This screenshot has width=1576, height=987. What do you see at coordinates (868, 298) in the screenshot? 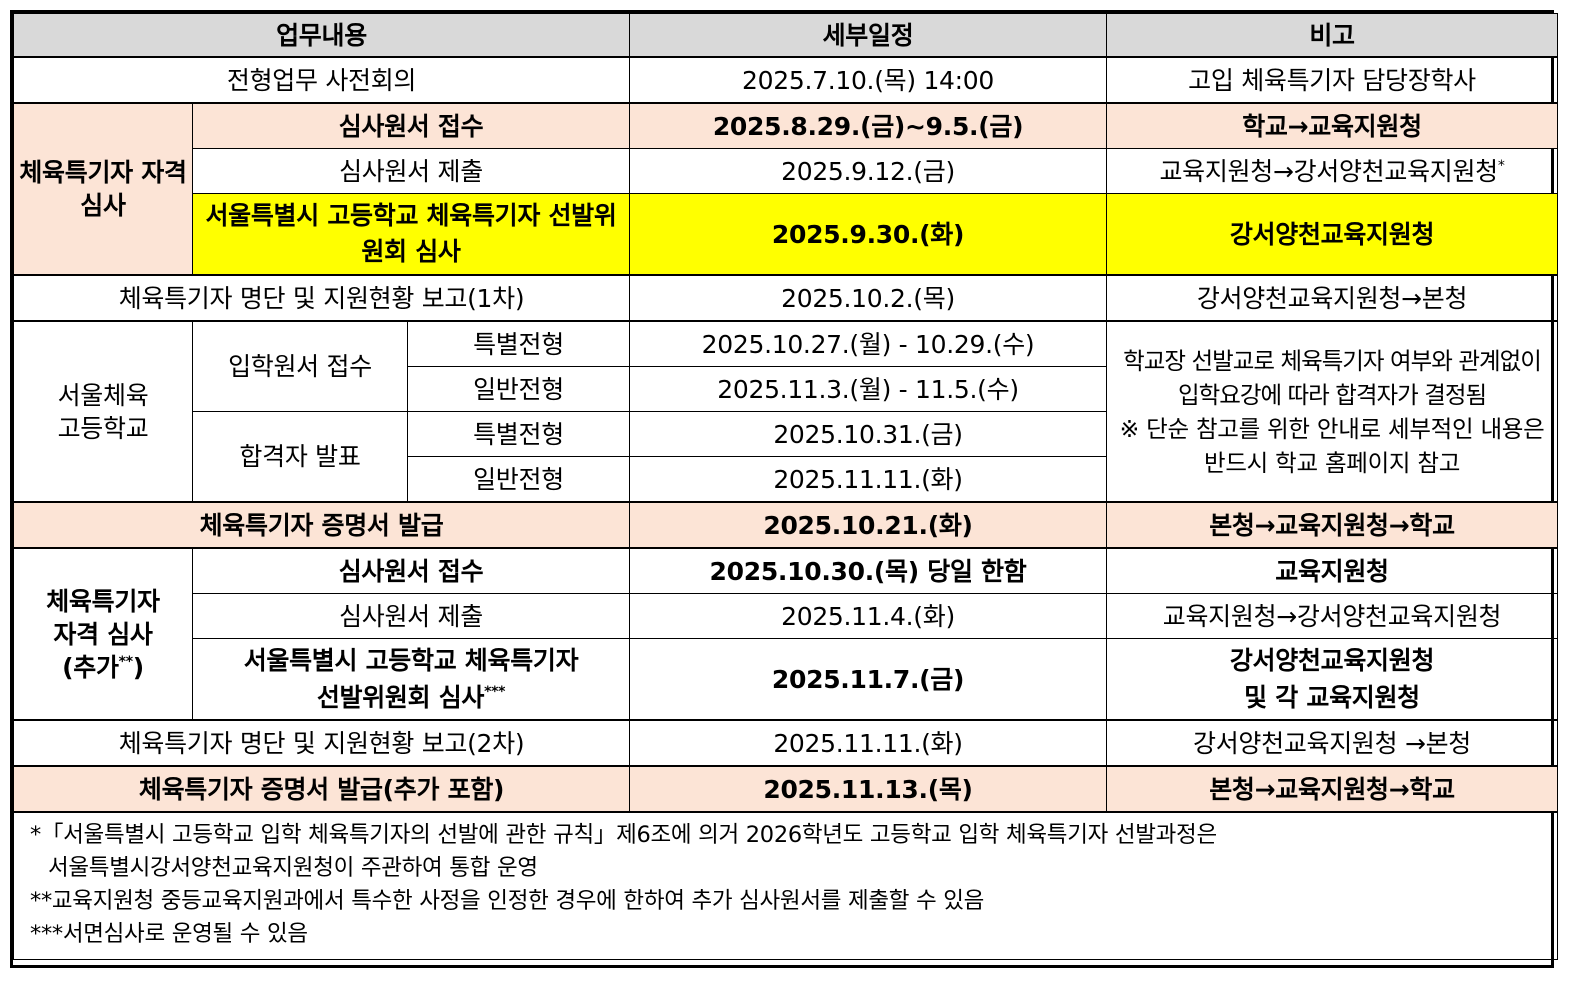
I see `report1-date: 2025.10.2.(목)` at bounding box center [868, 298].